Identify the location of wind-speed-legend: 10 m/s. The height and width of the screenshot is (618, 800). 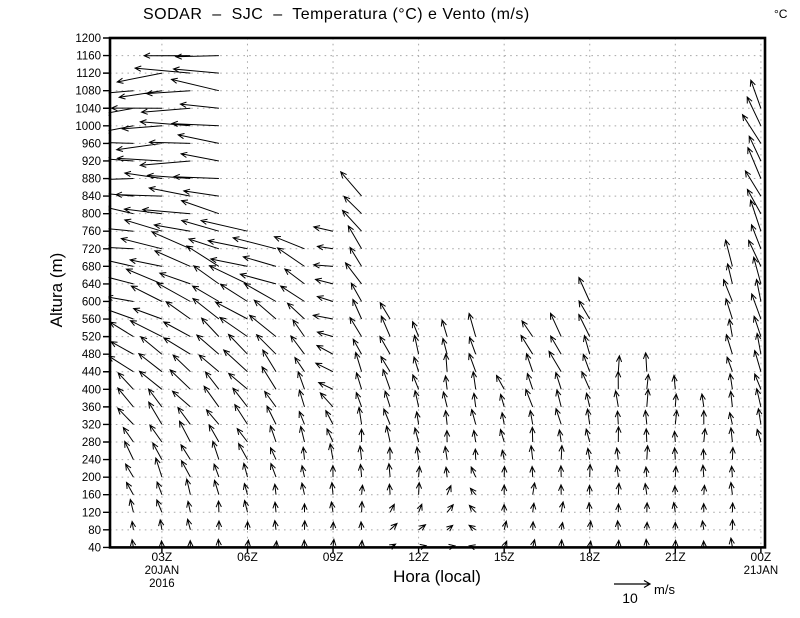
(644, 592).